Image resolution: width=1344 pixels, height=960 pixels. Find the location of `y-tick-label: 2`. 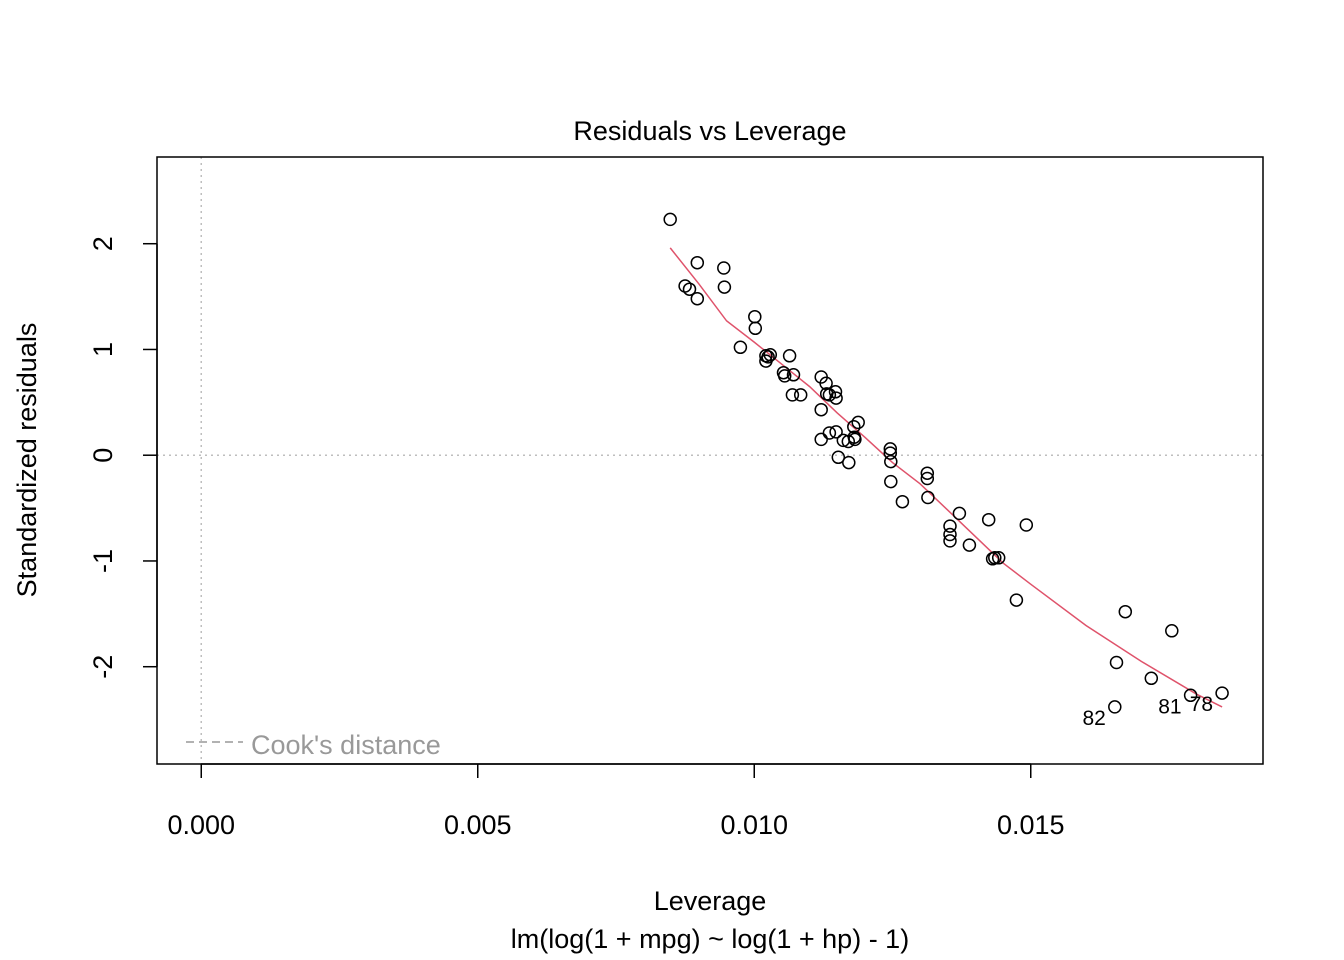

y-tick-label: 2 is located at coordinates (103, 243).